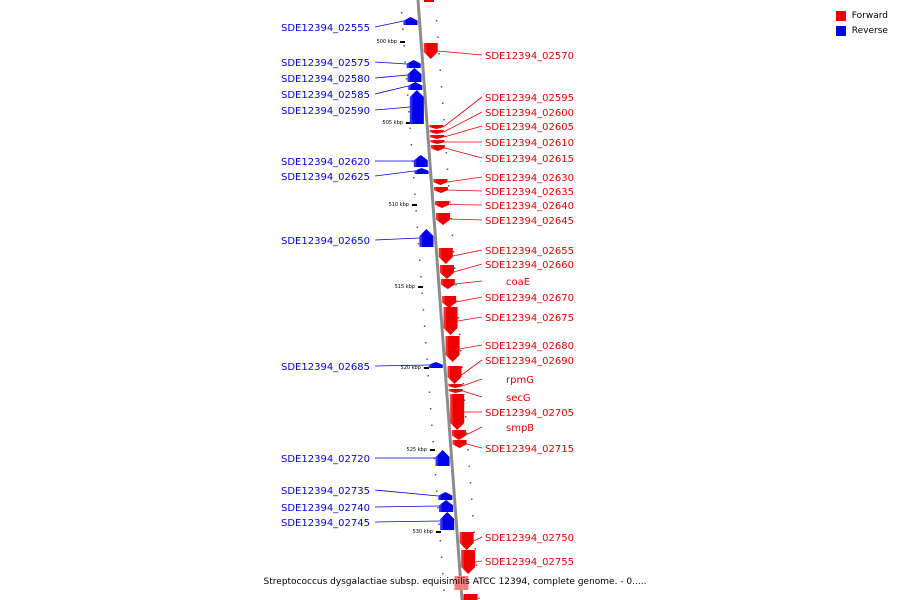 Image resolution: width=900 pixels, height=600 pixels. I want to click on scale-label: 525 kbp, so click(417, 450).